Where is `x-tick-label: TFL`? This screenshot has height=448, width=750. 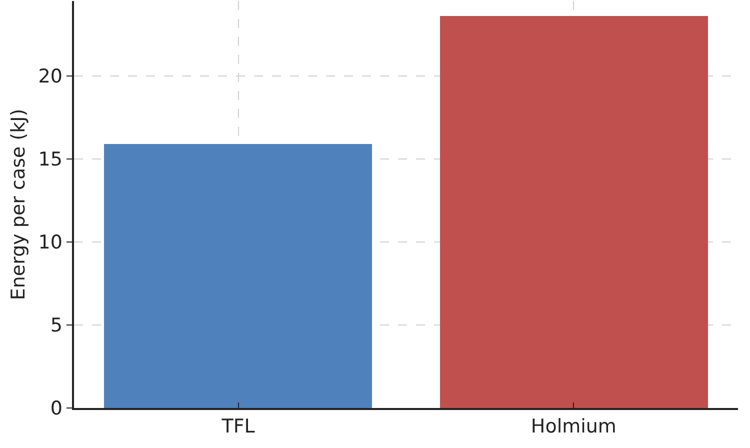
x-tick-label: TFL is located at coordinates (238, 427).